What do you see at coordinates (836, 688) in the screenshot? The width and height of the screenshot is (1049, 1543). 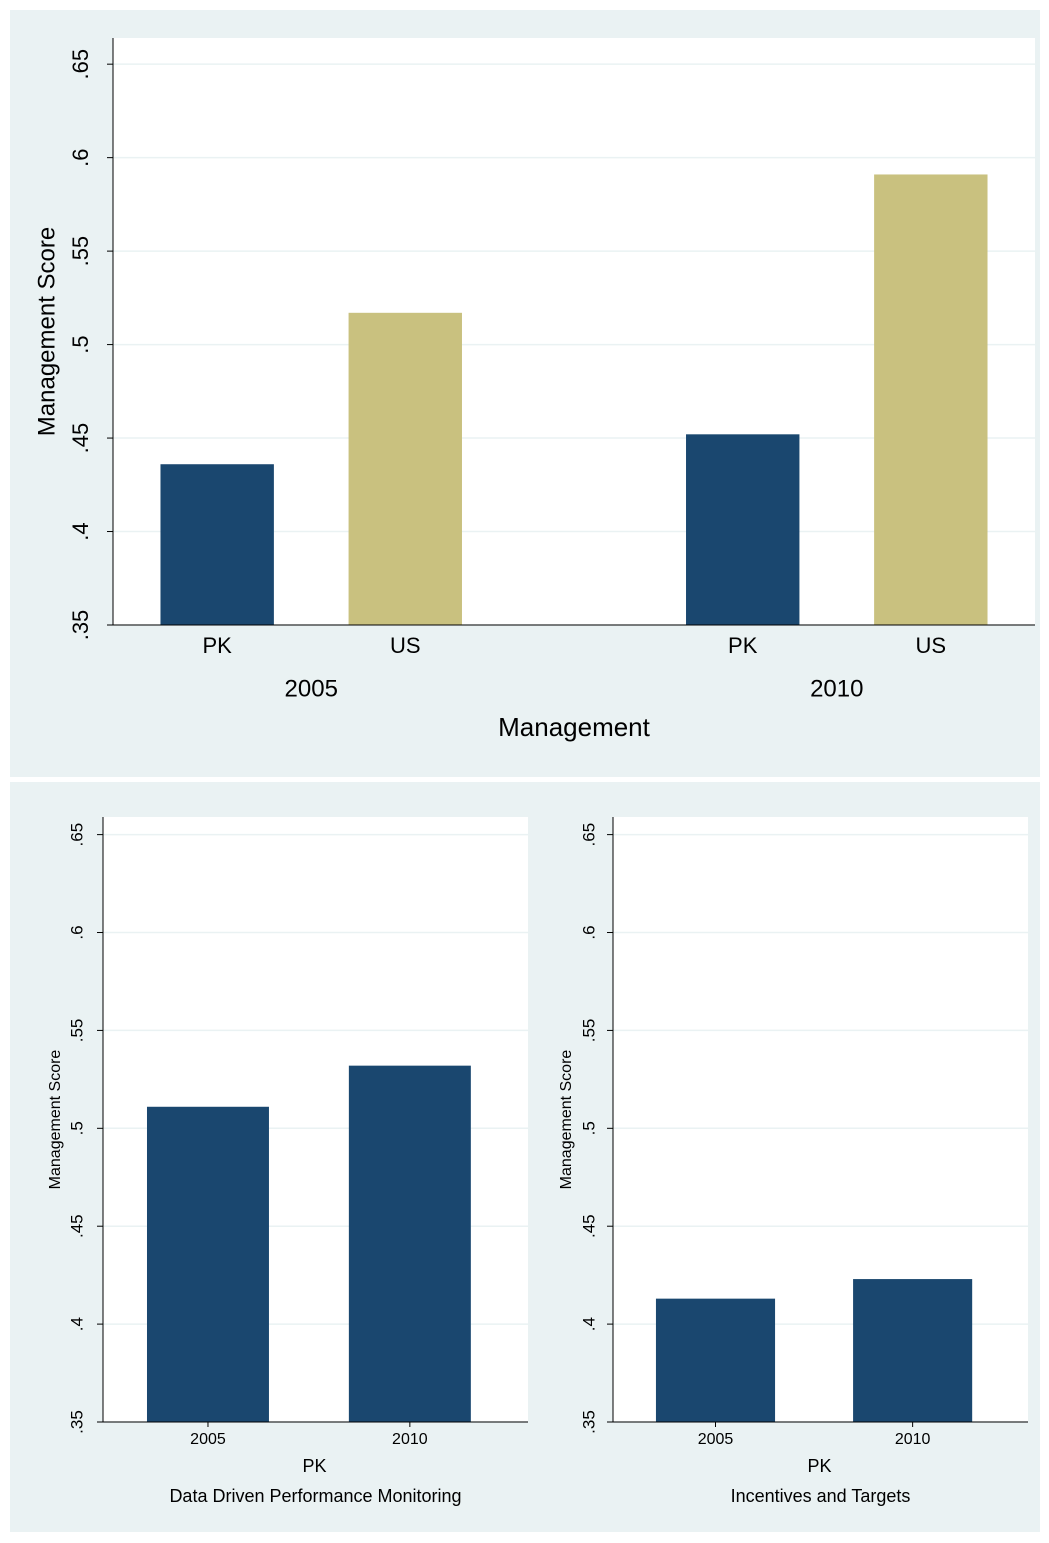 I see `group-label: 2010` at bounding box center [836, 688].